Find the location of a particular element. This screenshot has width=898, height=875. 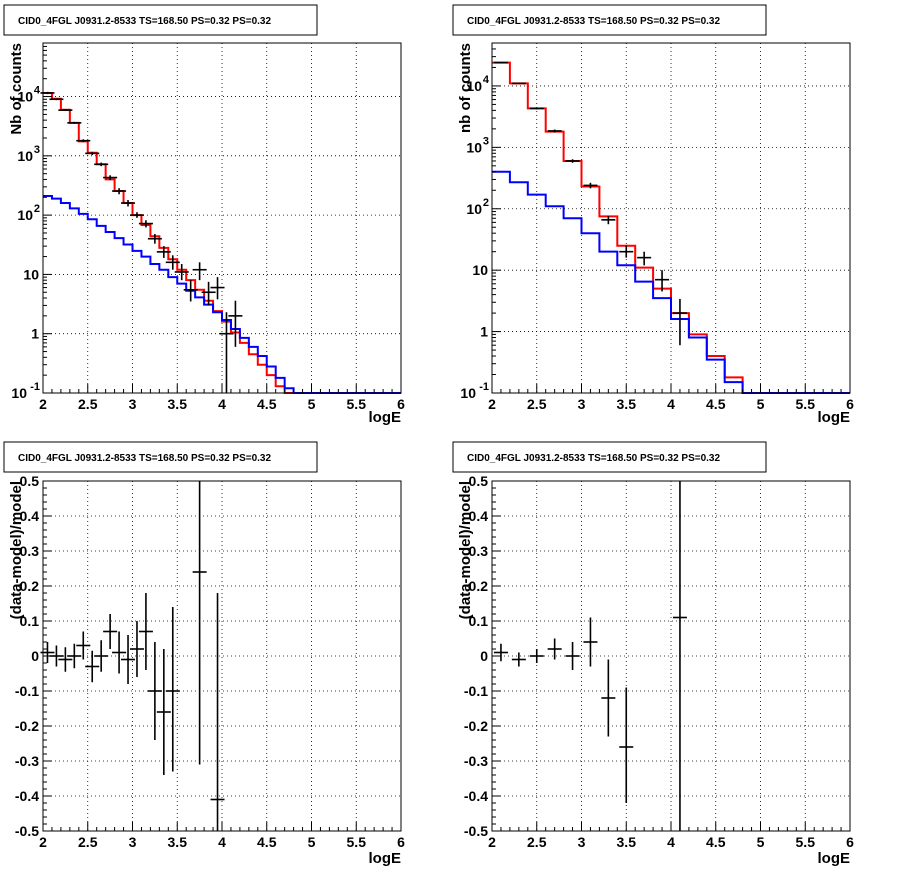

y-axis-title: nb of counts is located at coordinates (465, 88).